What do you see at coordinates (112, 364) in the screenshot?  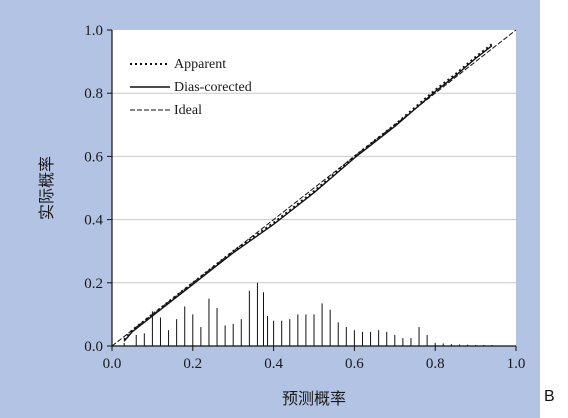 I see `x-tick-label: 0.0` at bounding box center [112, 364].